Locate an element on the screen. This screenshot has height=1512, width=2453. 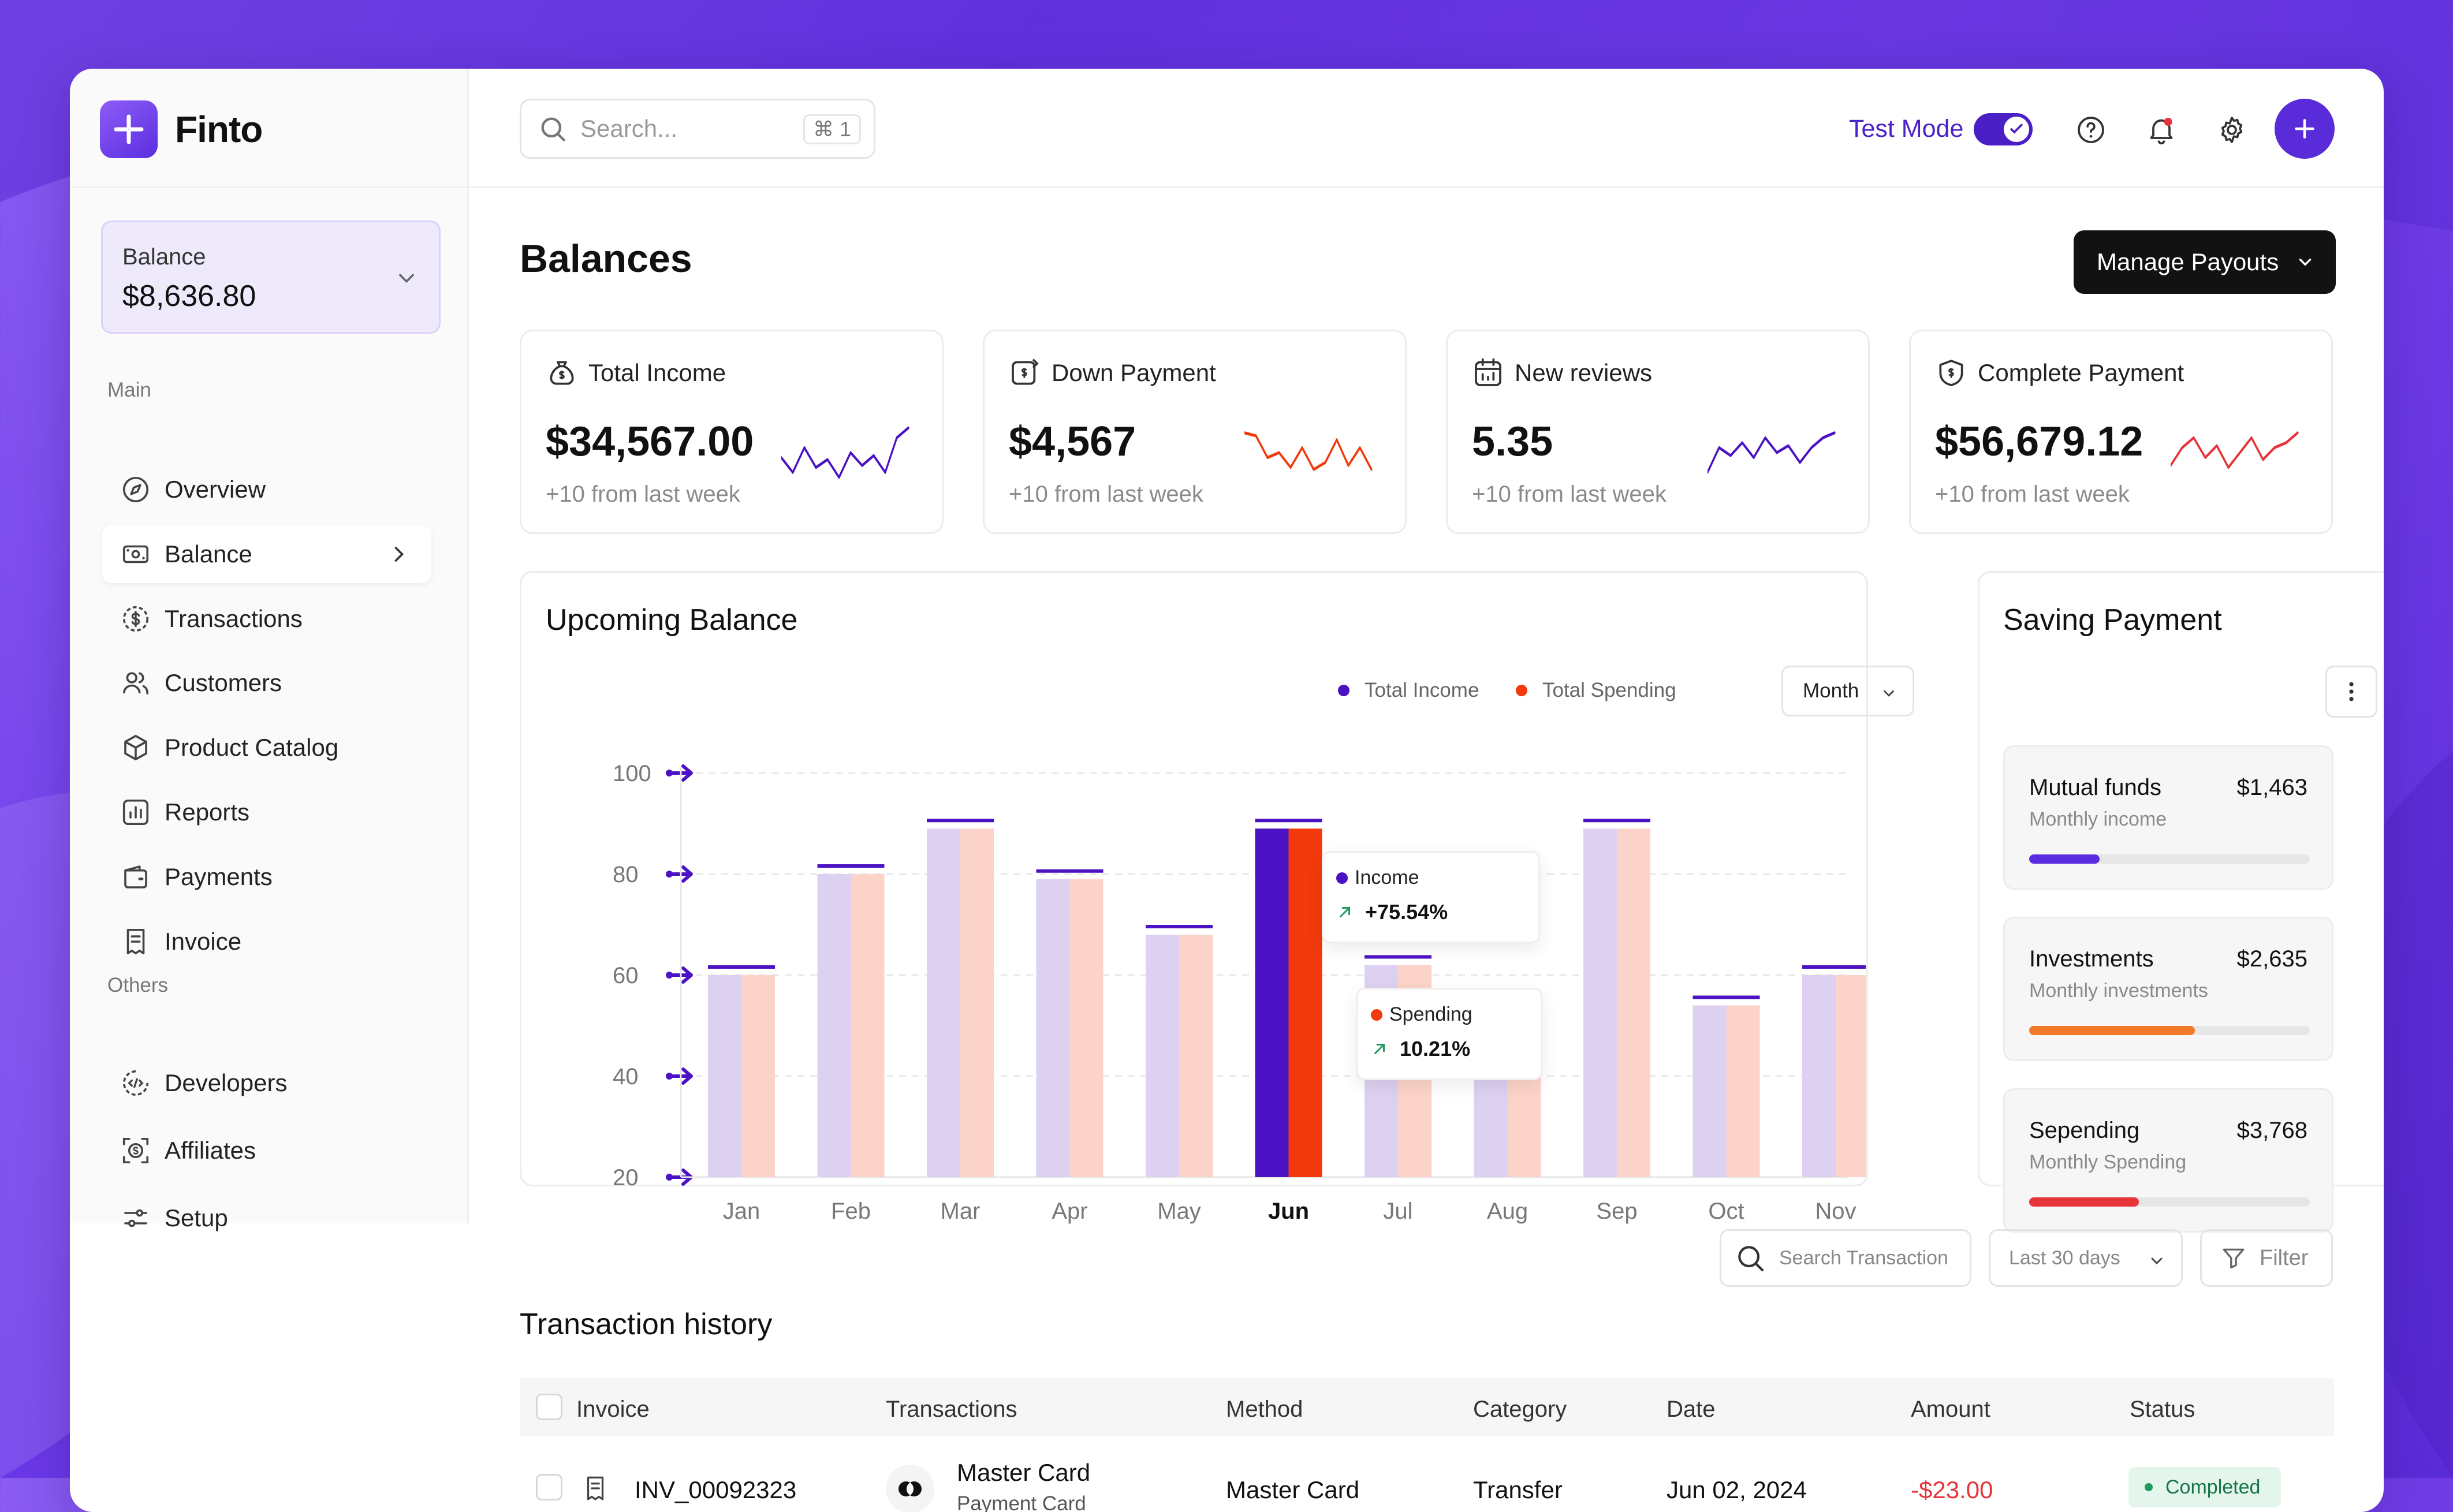
balance-selector: Balance $8,636.80 is located at coordinates (271, 277).